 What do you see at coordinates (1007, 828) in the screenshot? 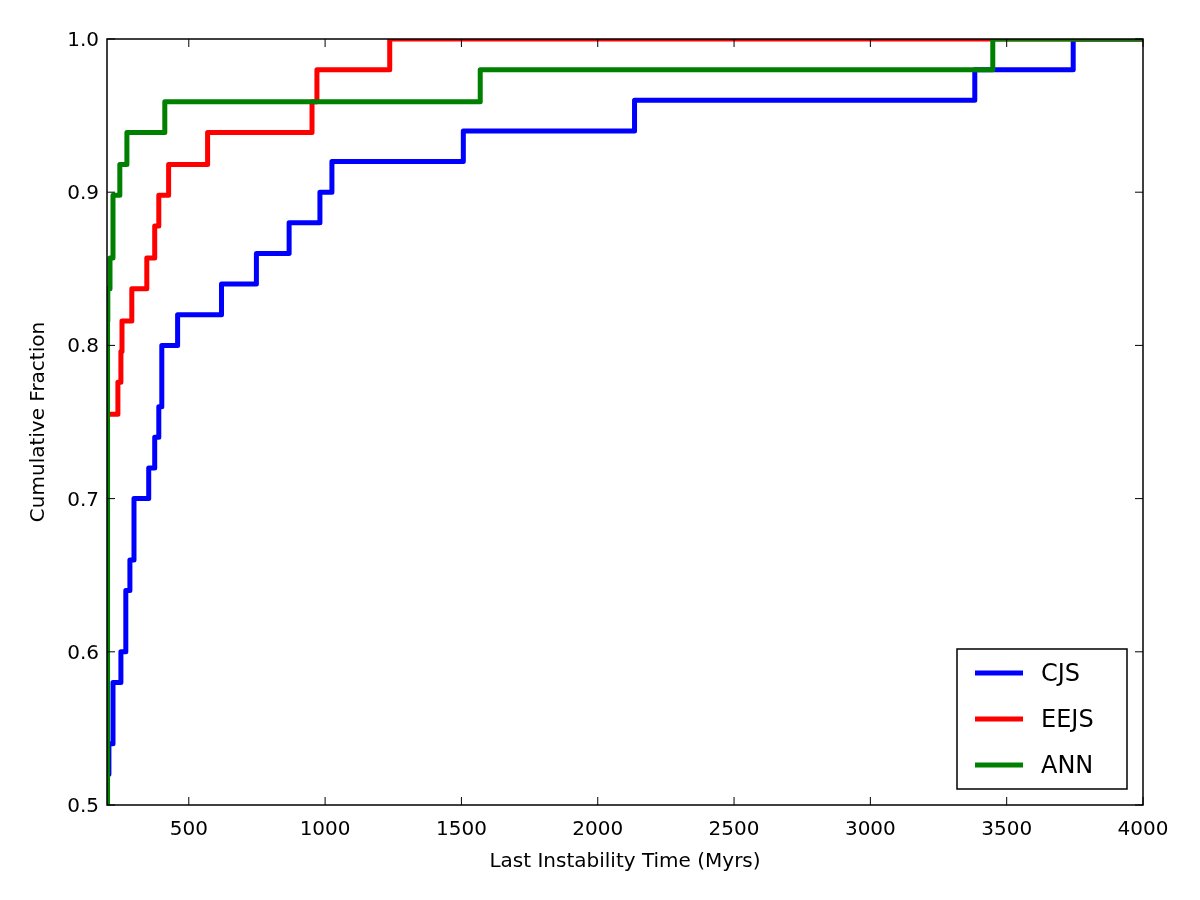
I see `x-tick-label: 3500` at bounding box center [1007, 828].